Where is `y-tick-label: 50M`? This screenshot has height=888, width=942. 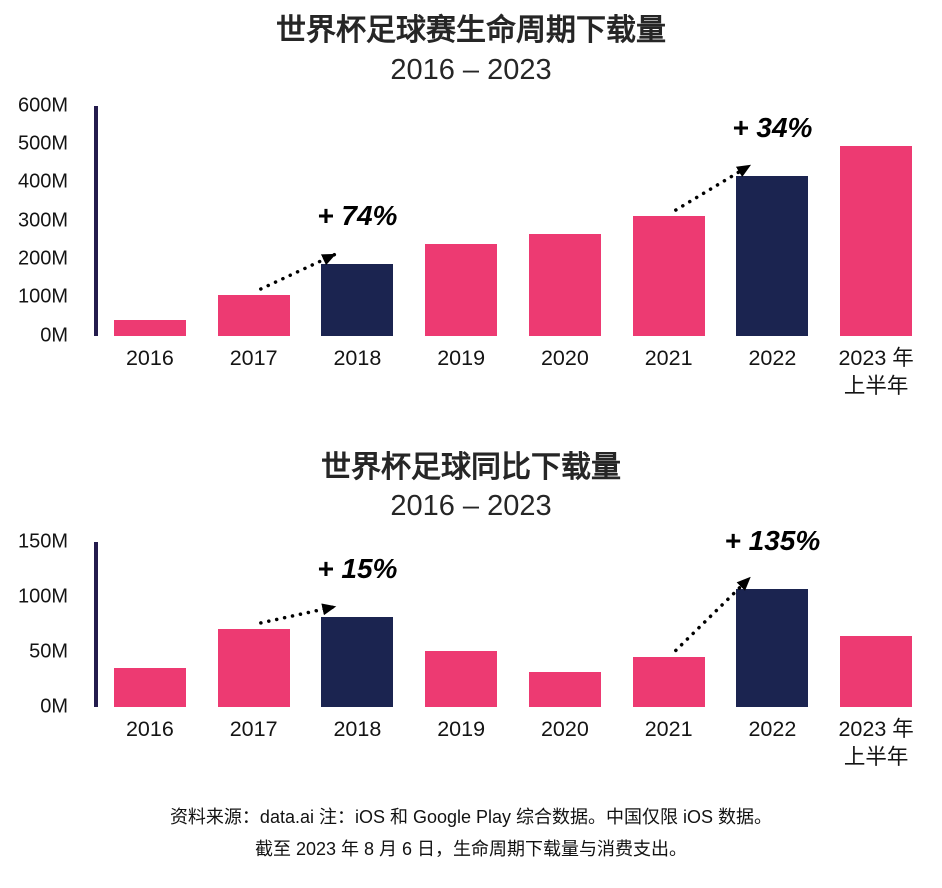
y-tick-label: 50M is located at coordinates (48, 651).